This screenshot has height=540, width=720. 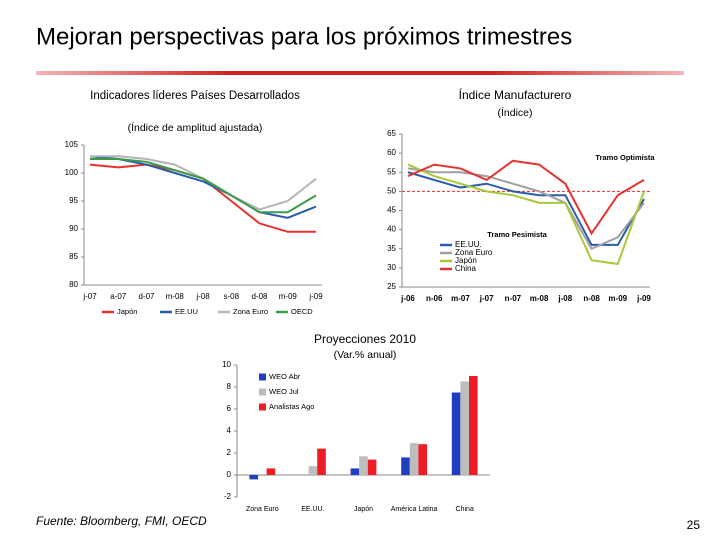 What do you see at coordinates (591, 298) in the screenshot?
I see `x-tick-label: n-08` at bounding box center [591, 298].